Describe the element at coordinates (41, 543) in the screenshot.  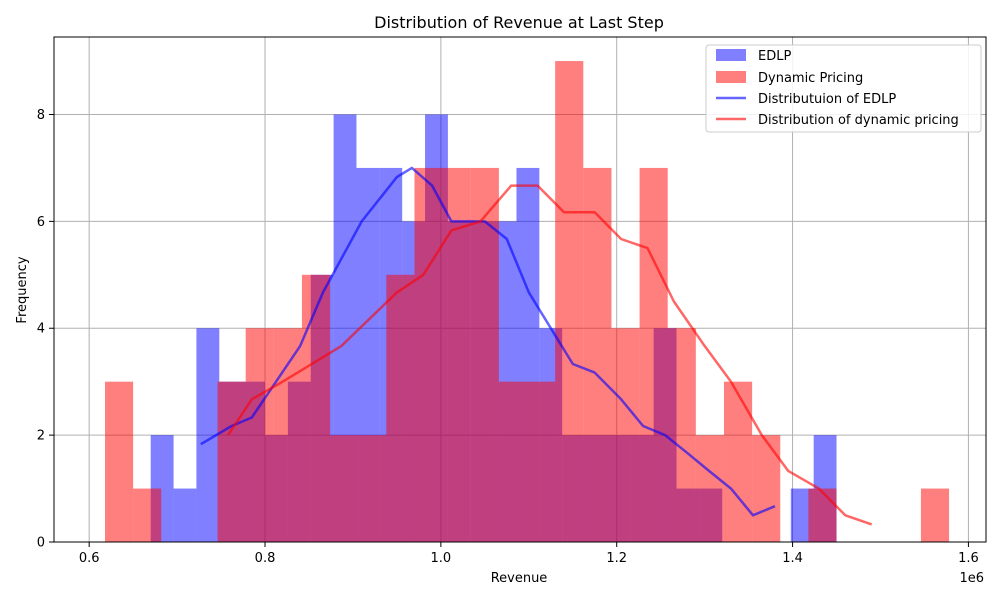
I see `y-tick-label: 0` at that location.